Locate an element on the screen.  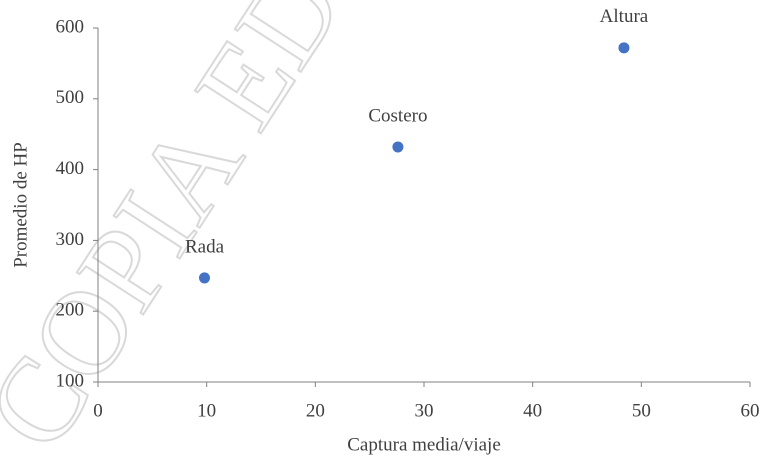
x-tick-label: 40 is located at coordinates (532, 410).